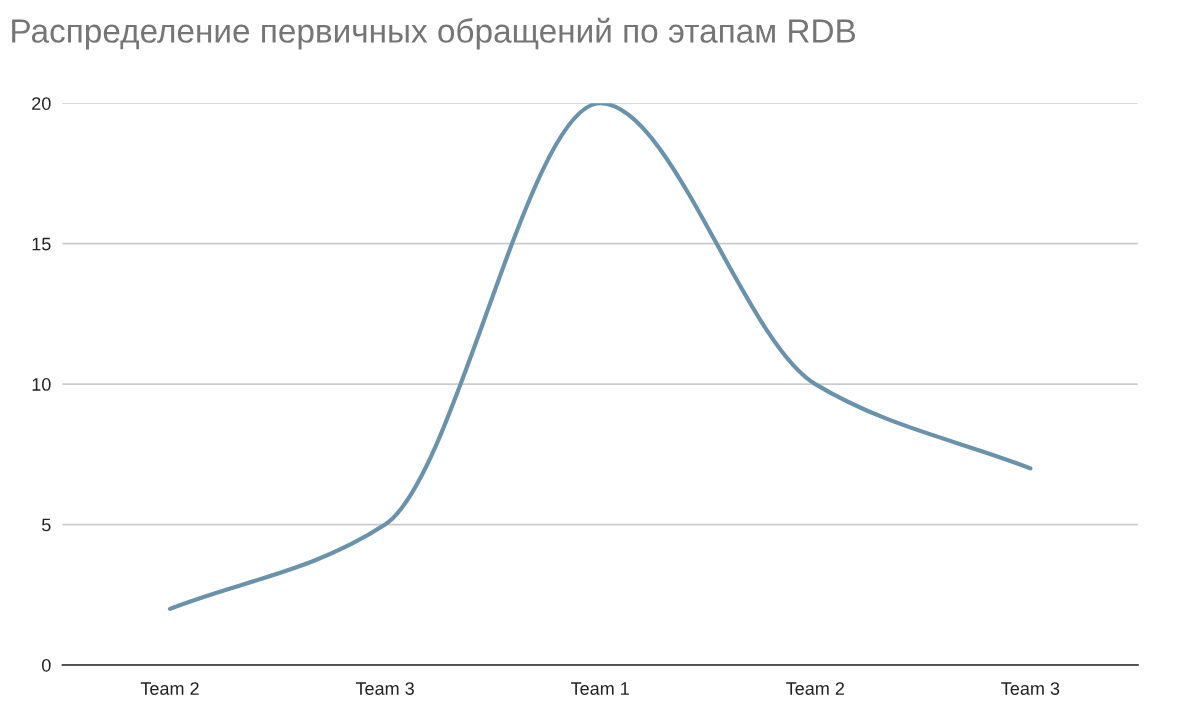 This screenshot has height=712, width=1178. What do you see at coordinates (600, 688) in the screenshot?
I see `x-tick-label: Team 1` at bounding box center [600, 688].